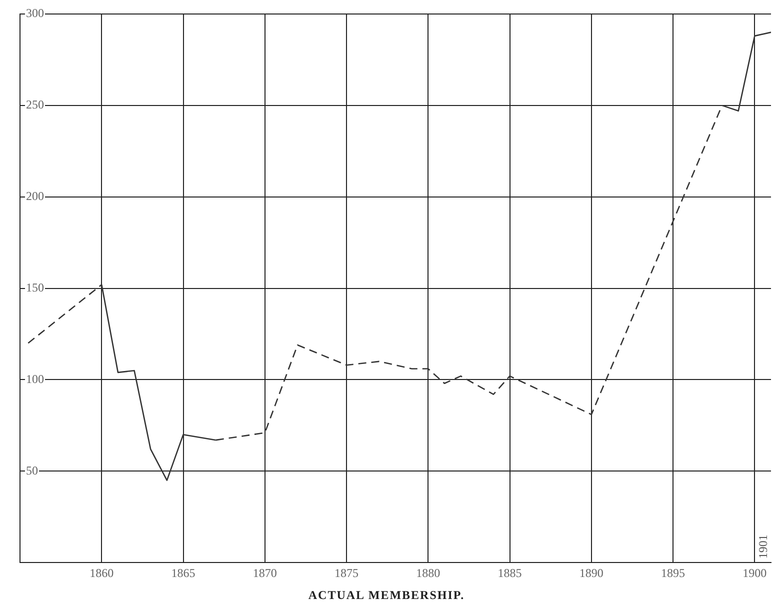 The height and width of the screenshot is (612, 773). What do you see at coordinates (35, 105) in the screenshot?
I see `y-tick-label: 250` at bounding box center [35, 105].